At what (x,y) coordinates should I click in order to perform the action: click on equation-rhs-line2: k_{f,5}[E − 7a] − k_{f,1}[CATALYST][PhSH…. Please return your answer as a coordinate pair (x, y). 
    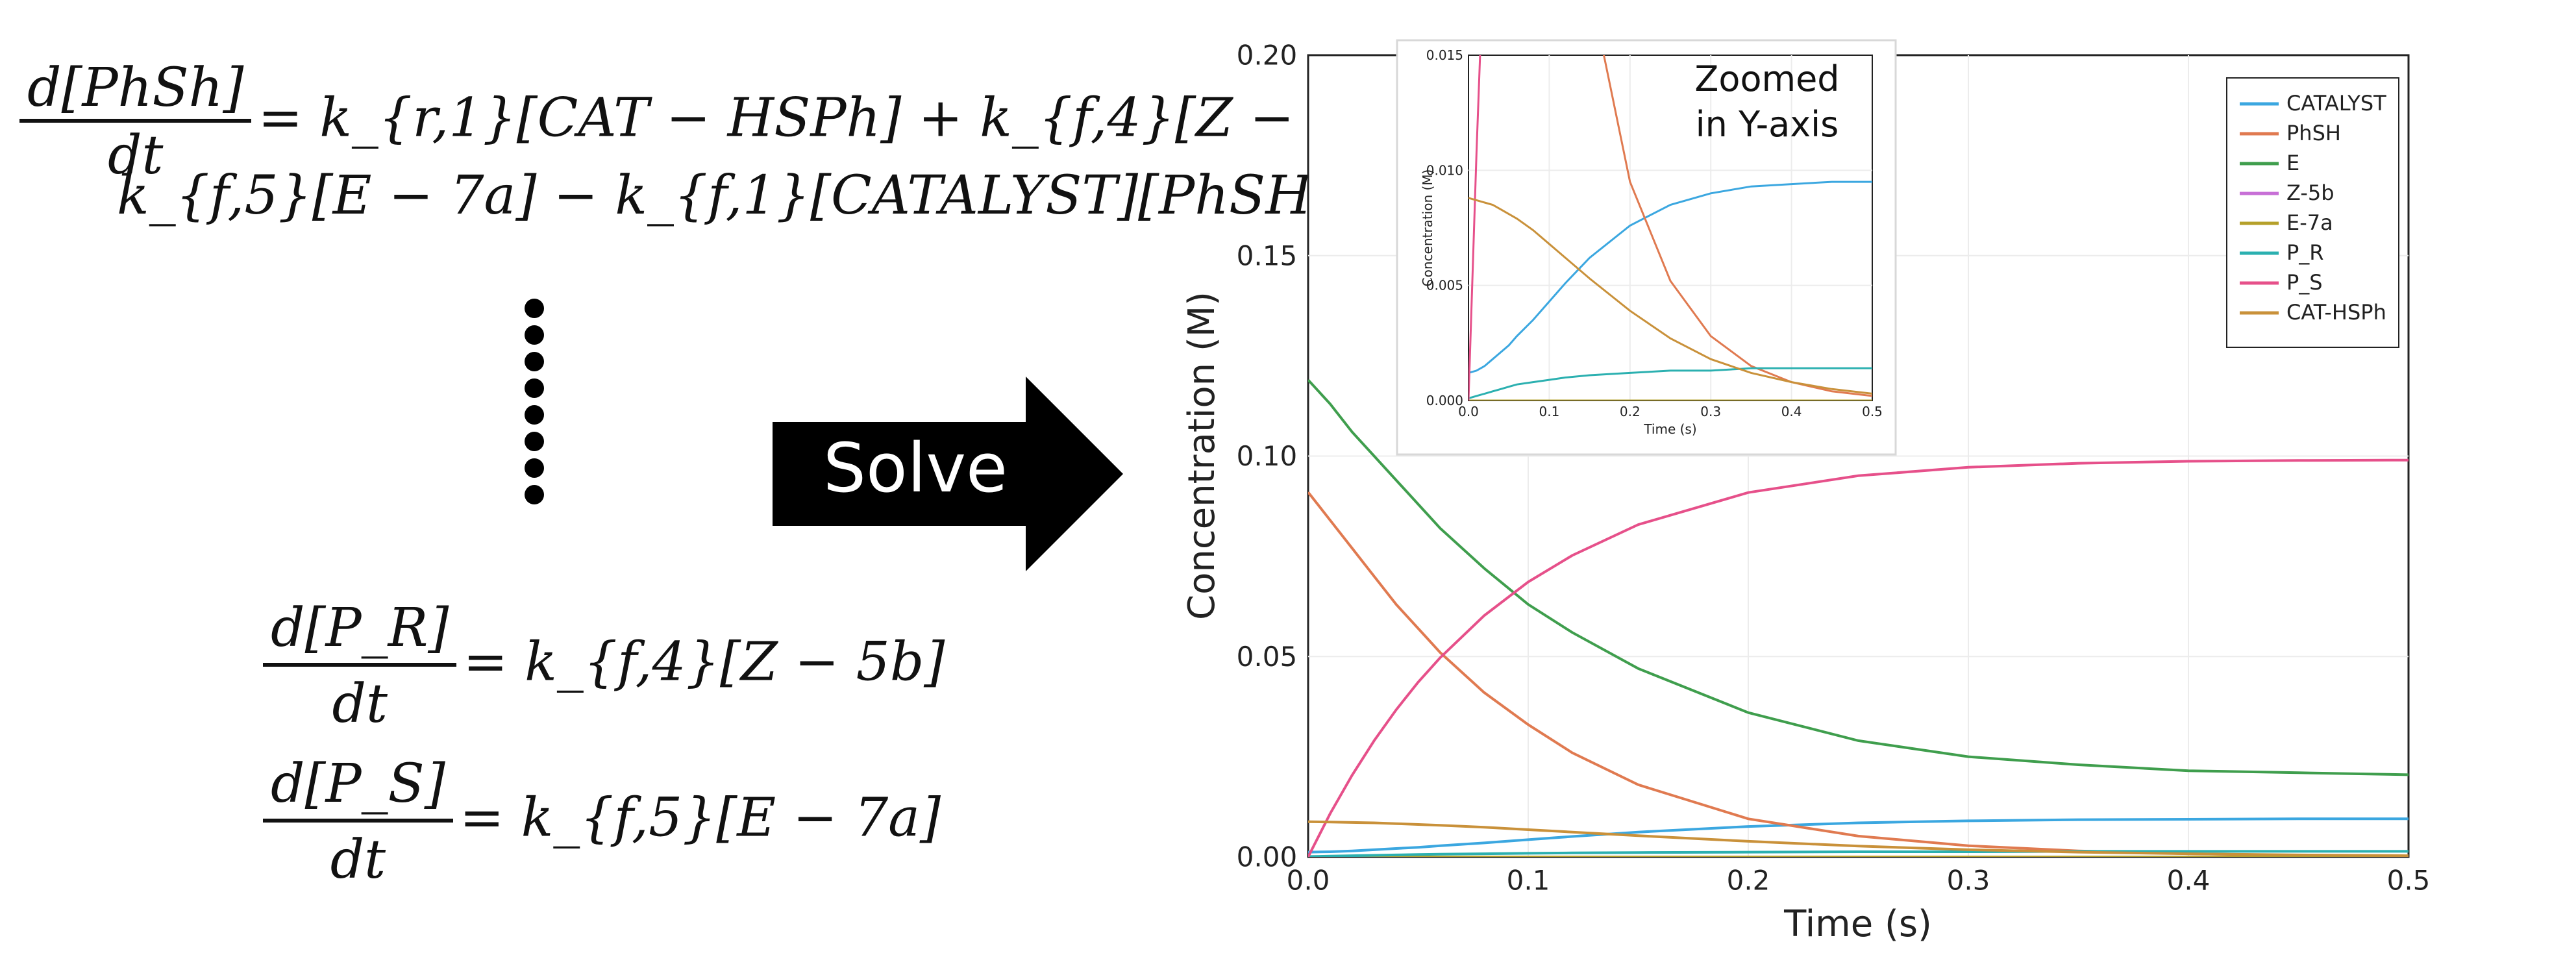
    Looking at the image, I should click on (725, 196).